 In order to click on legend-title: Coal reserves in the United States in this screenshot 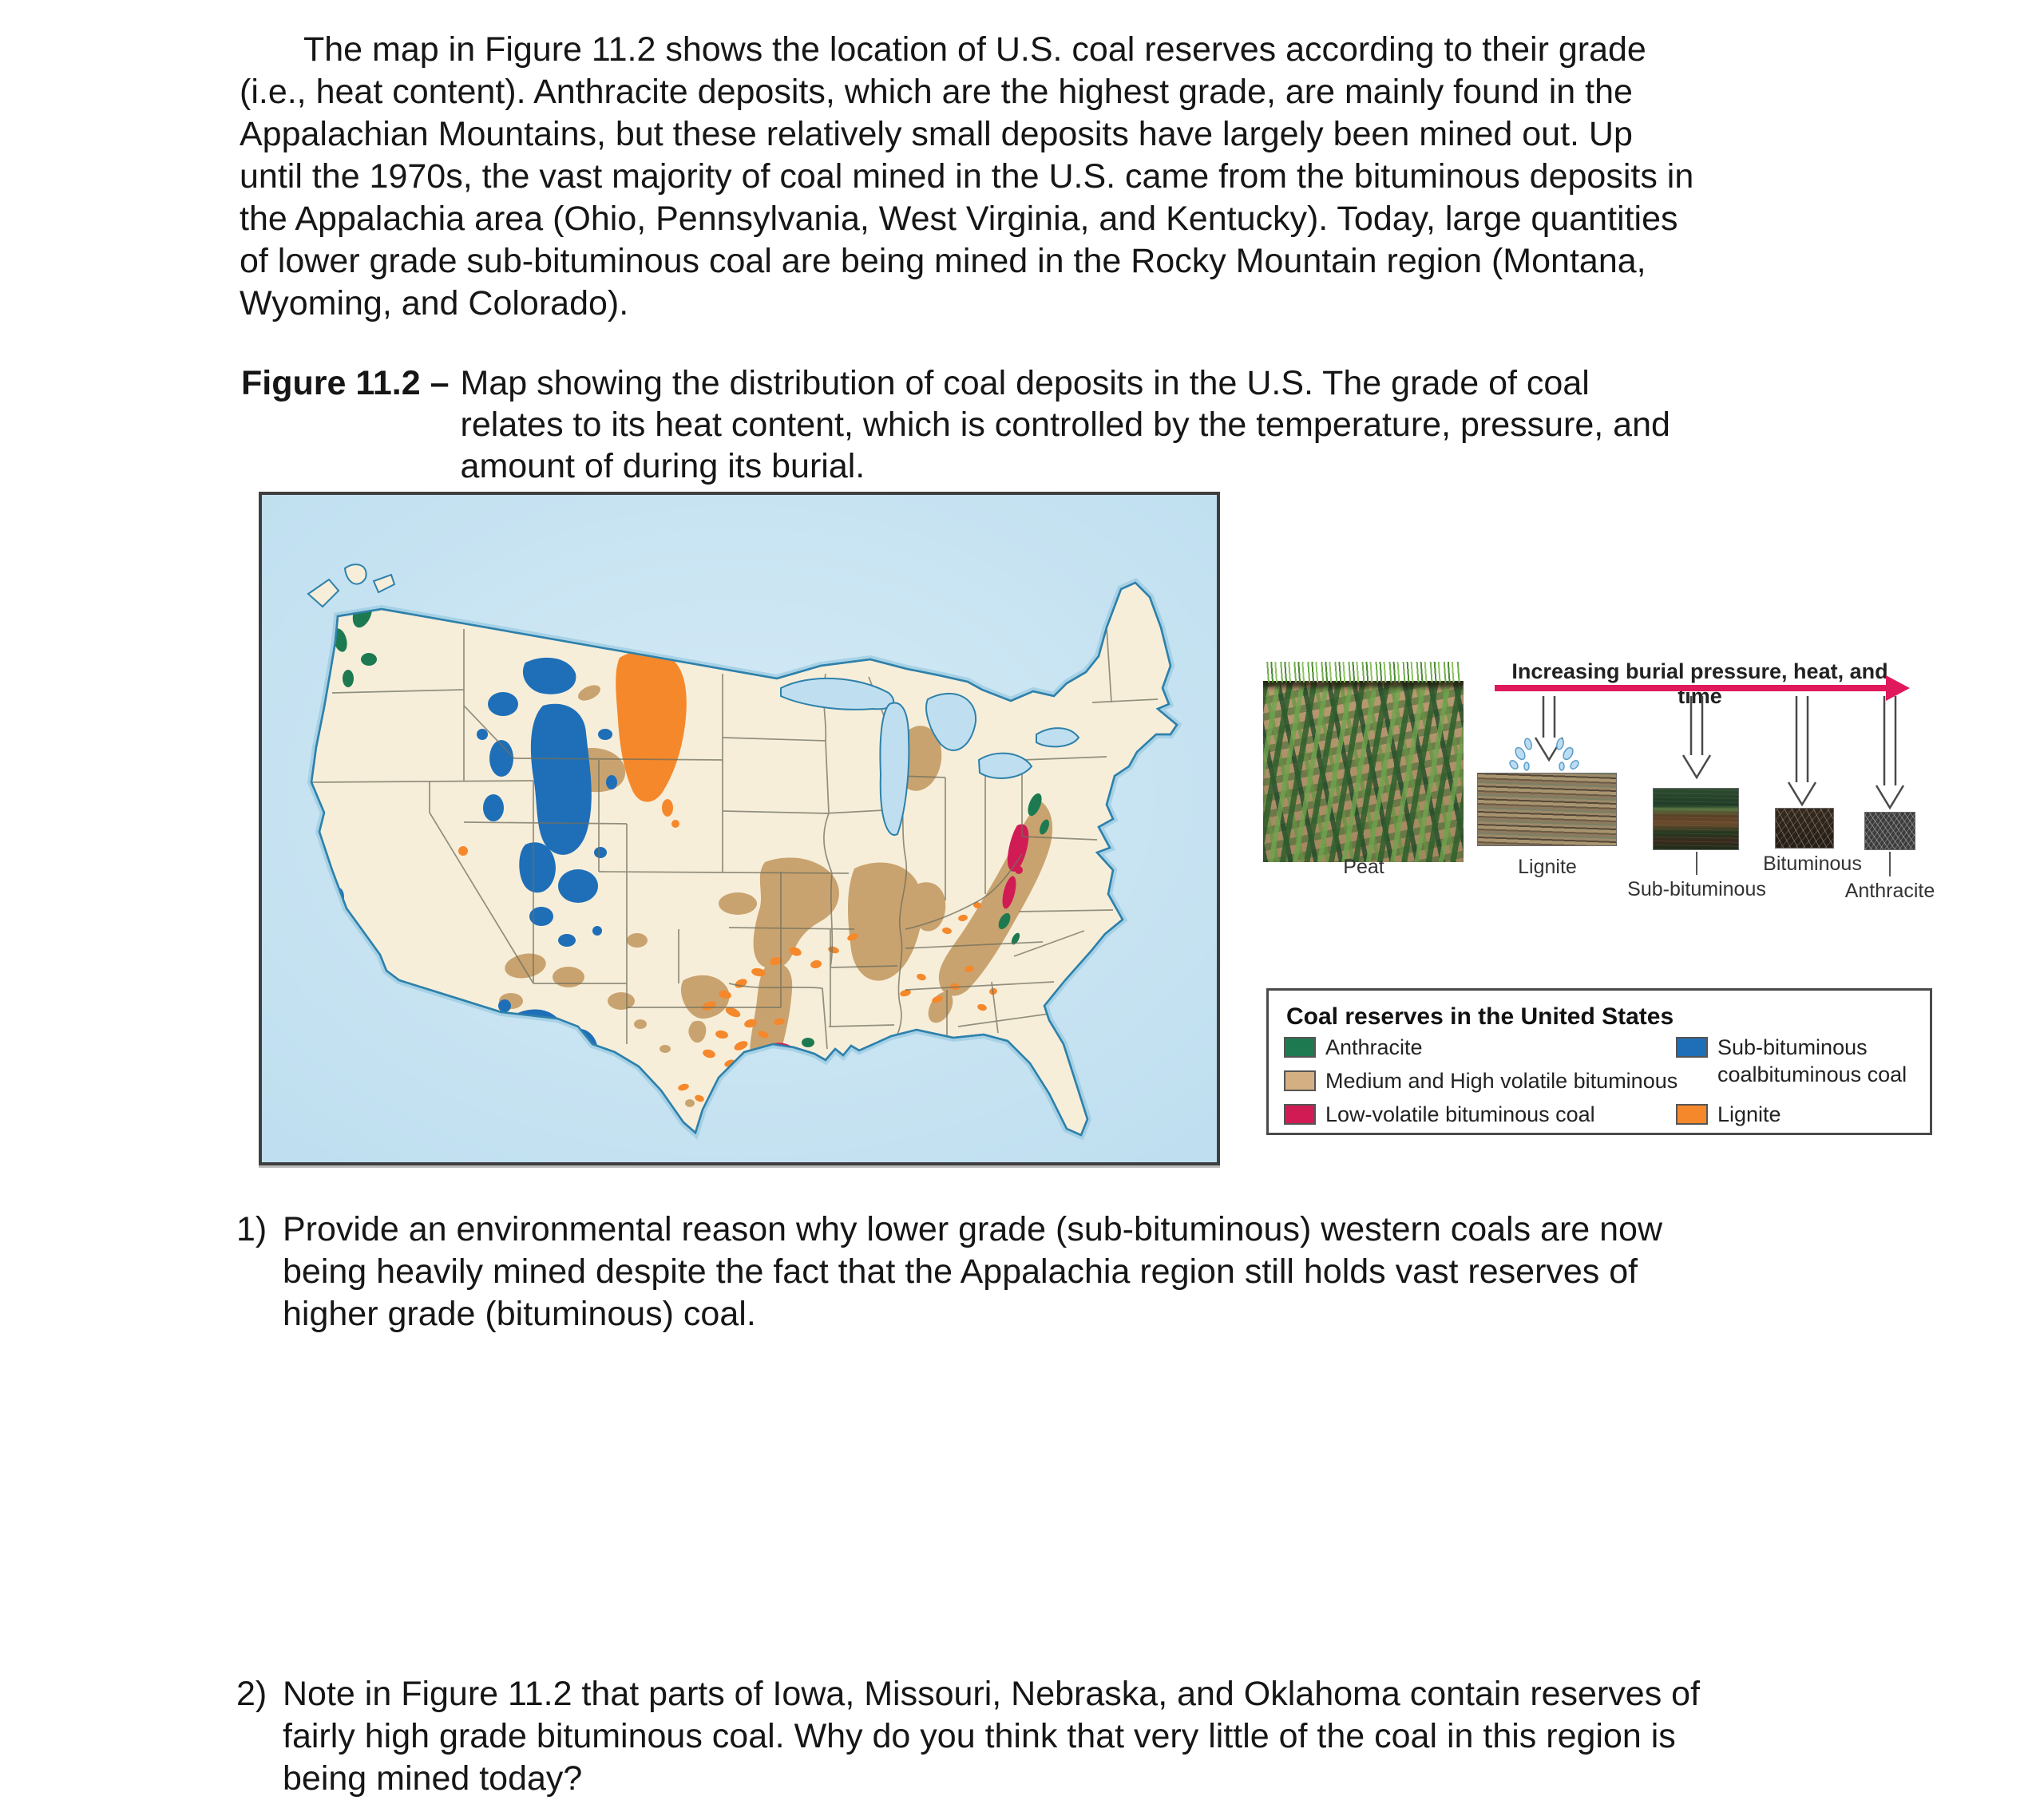, I will do `click(1480, 1017)`.